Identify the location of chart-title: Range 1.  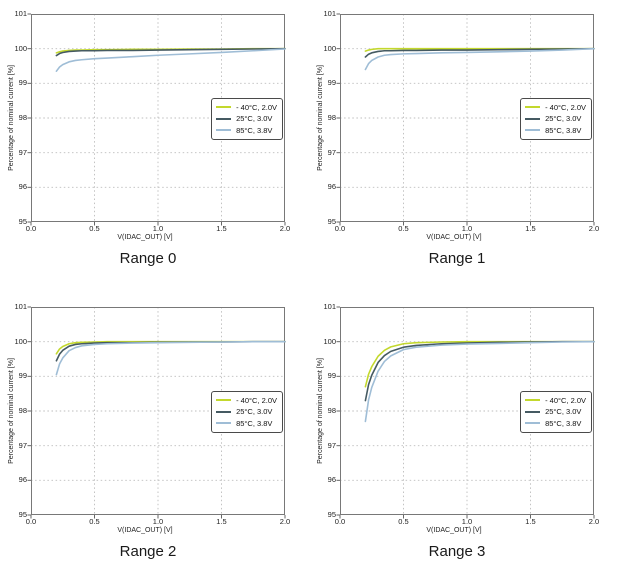
(457, 258).